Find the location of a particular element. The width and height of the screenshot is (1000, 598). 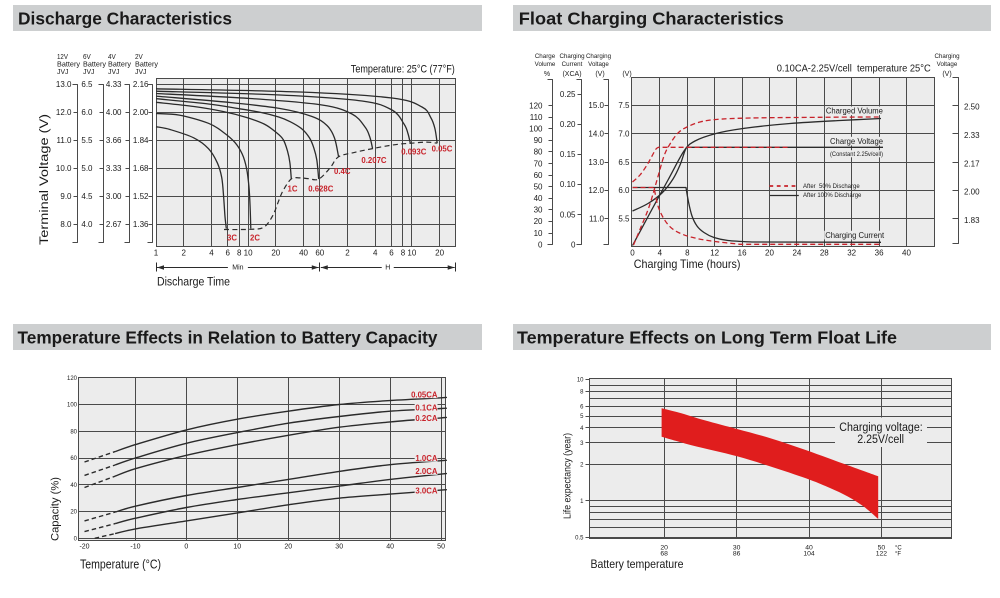

svg-text: 0.15 is located at coordinates (568, 154).